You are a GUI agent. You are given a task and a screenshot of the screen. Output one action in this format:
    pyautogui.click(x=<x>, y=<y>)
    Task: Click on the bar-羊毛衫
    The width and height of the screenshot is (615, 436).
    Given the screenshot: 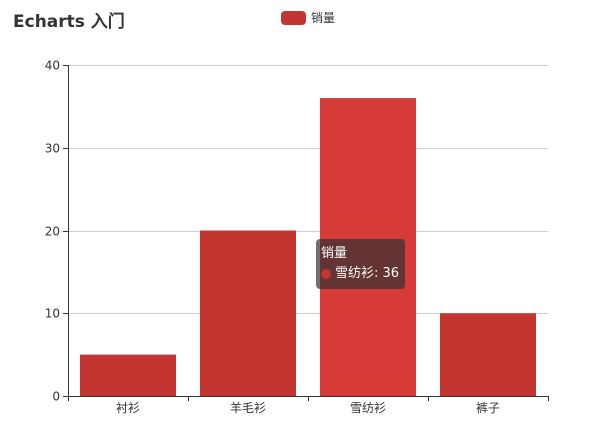 What is the action you would take?
    pyautogui.click(x=248, y=313)
    